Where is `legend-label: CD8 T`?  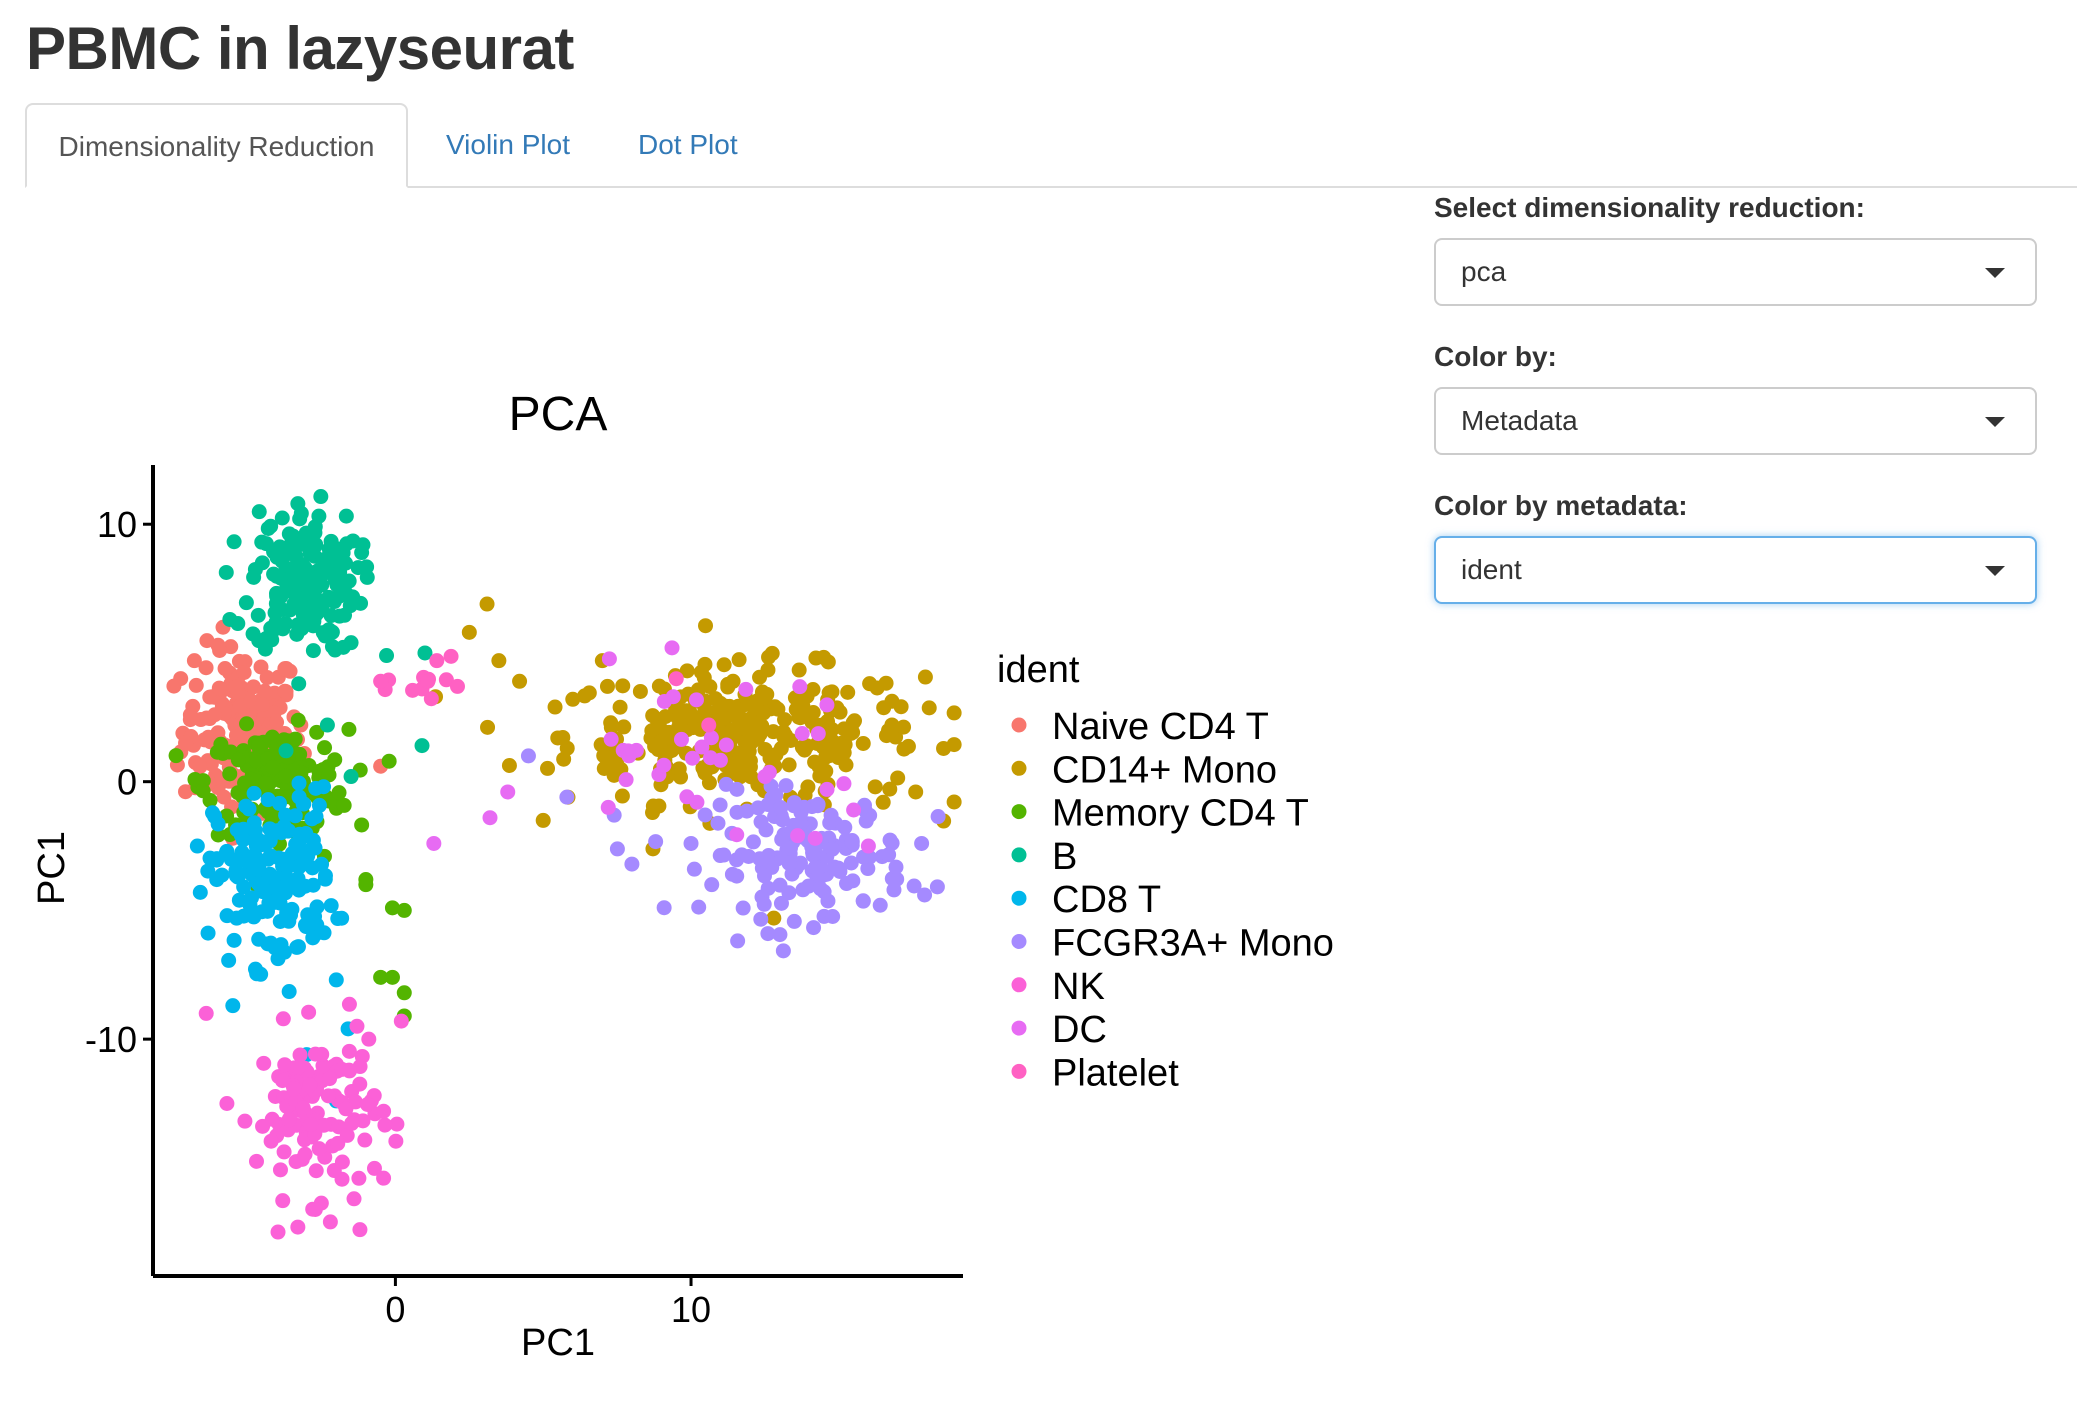 legend-label: CD8 T is located at coordinates (1106, 900).